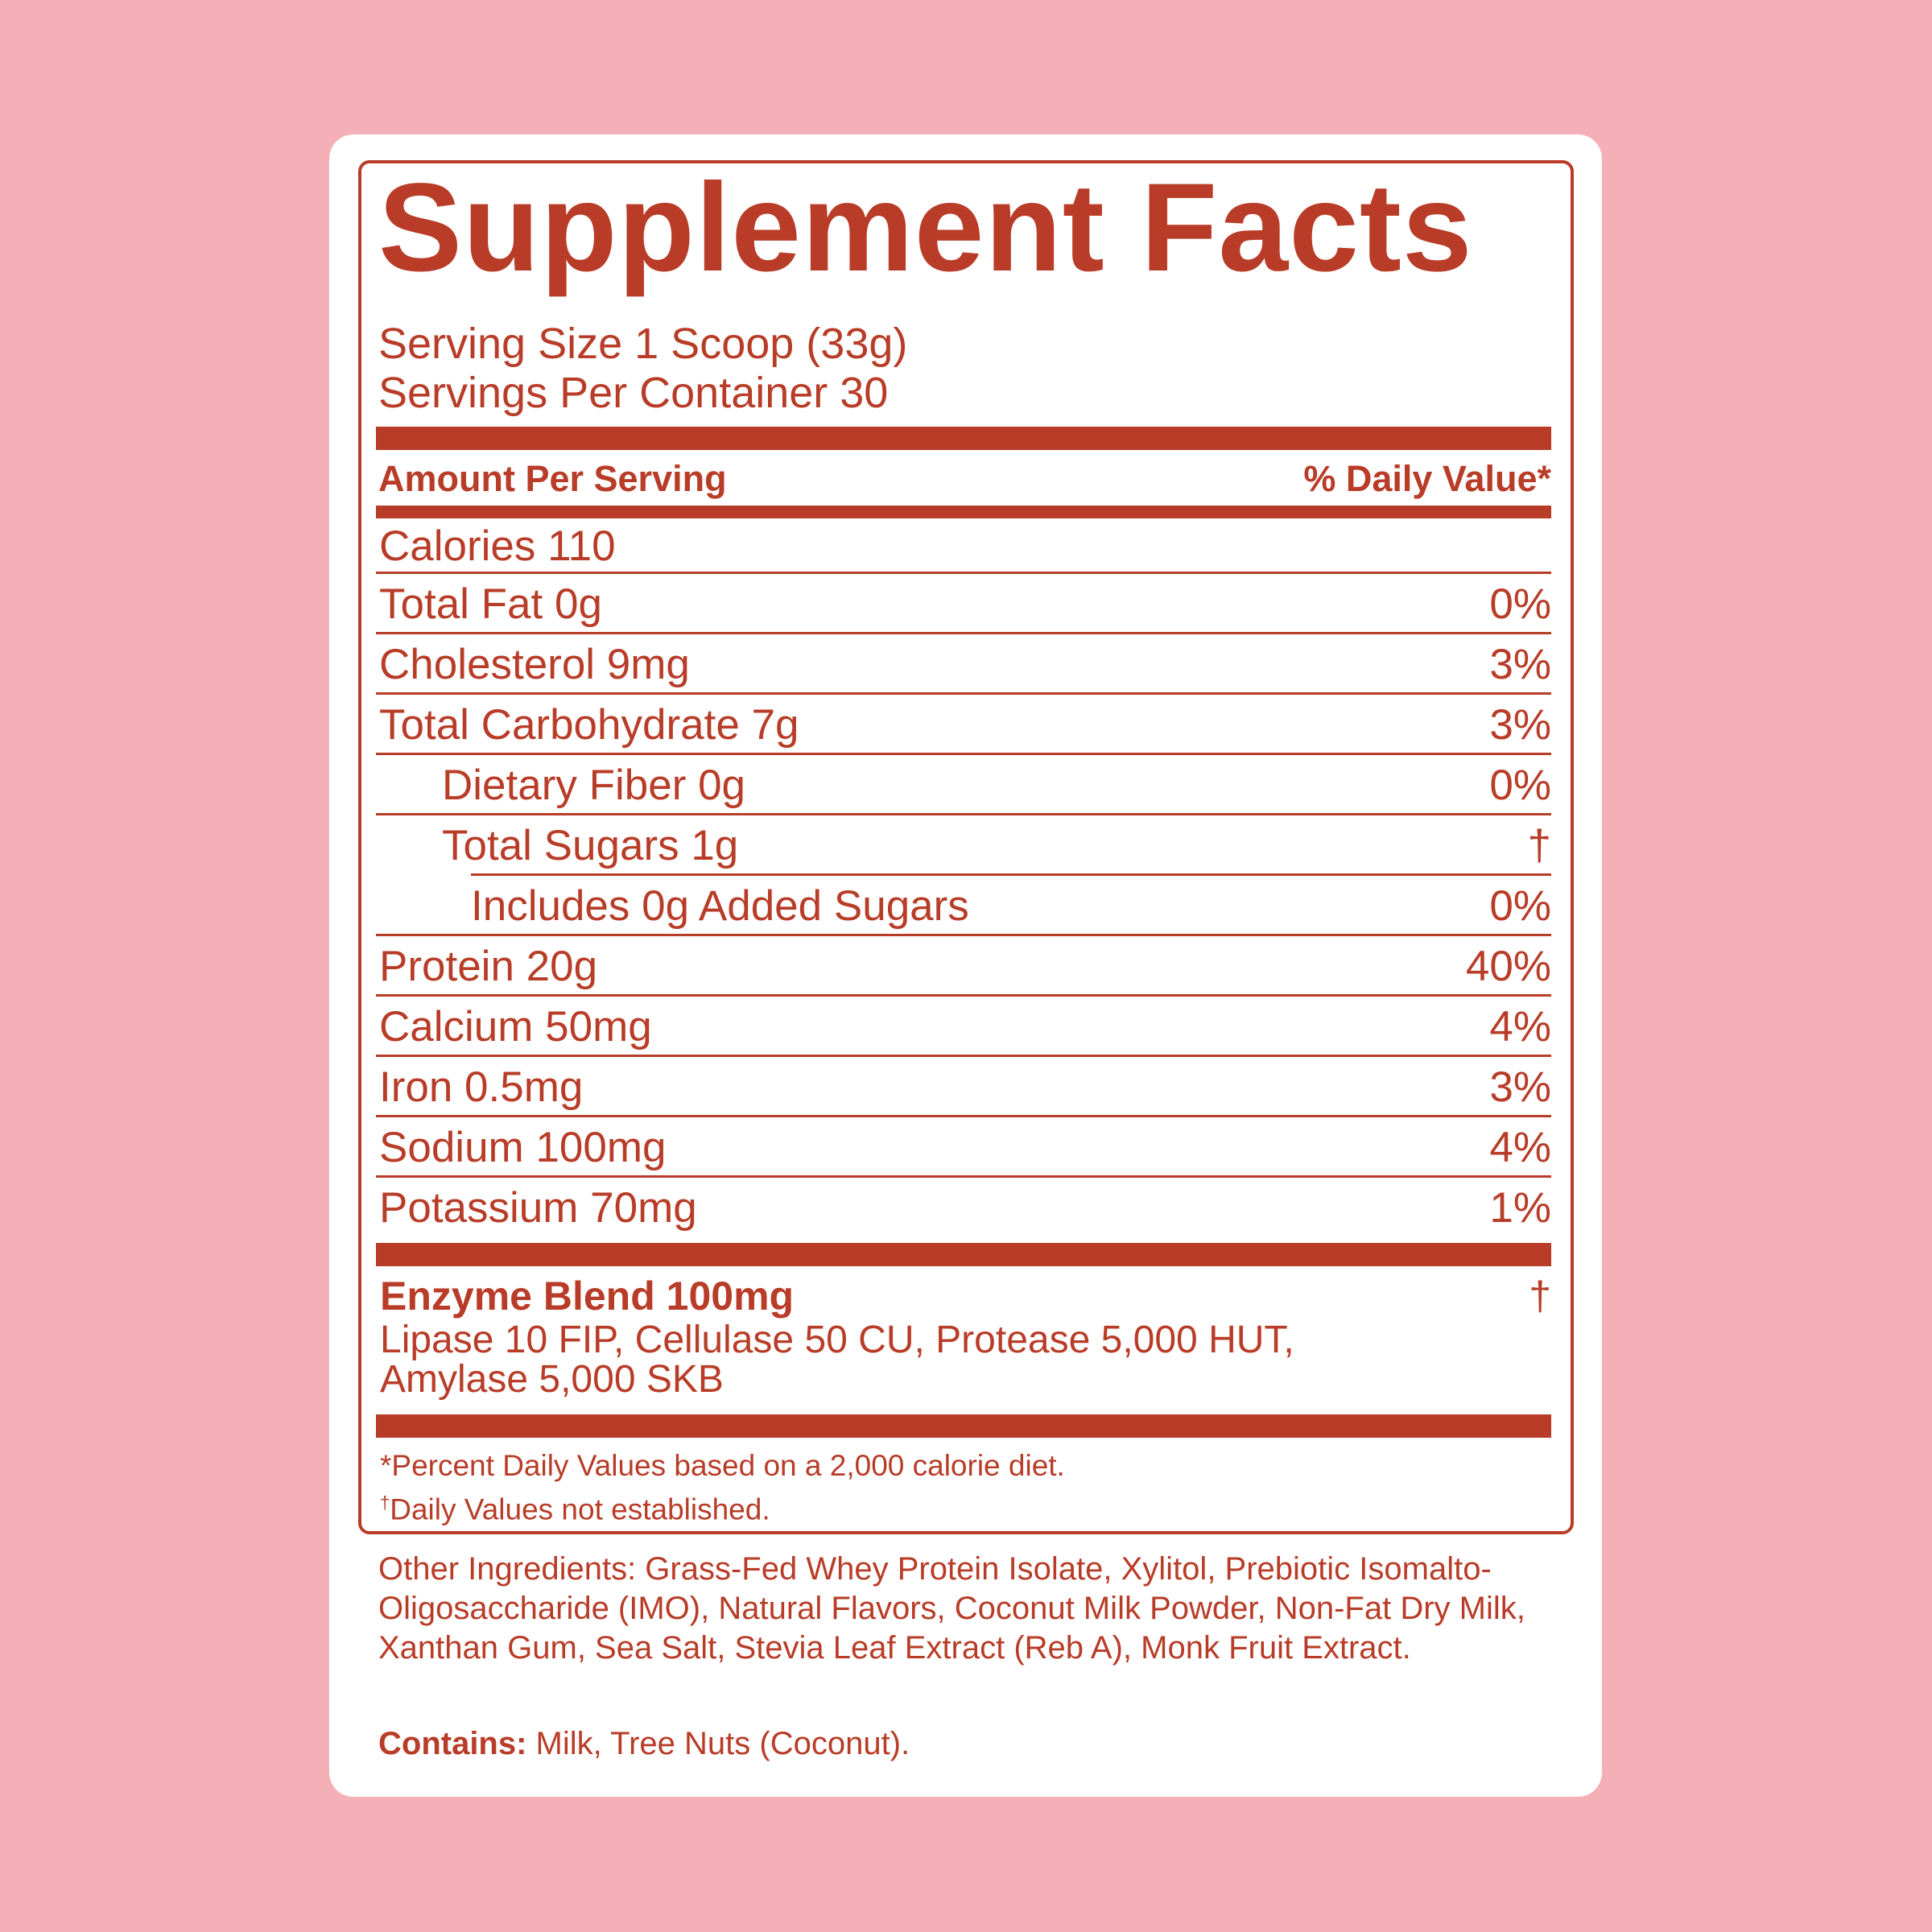 This screenshot has width=1932, height=1932. Describe the element at coordinates (552, 478) in the screenshot. I see `amount-per-serving-header: Amount Per Serving` at that location.